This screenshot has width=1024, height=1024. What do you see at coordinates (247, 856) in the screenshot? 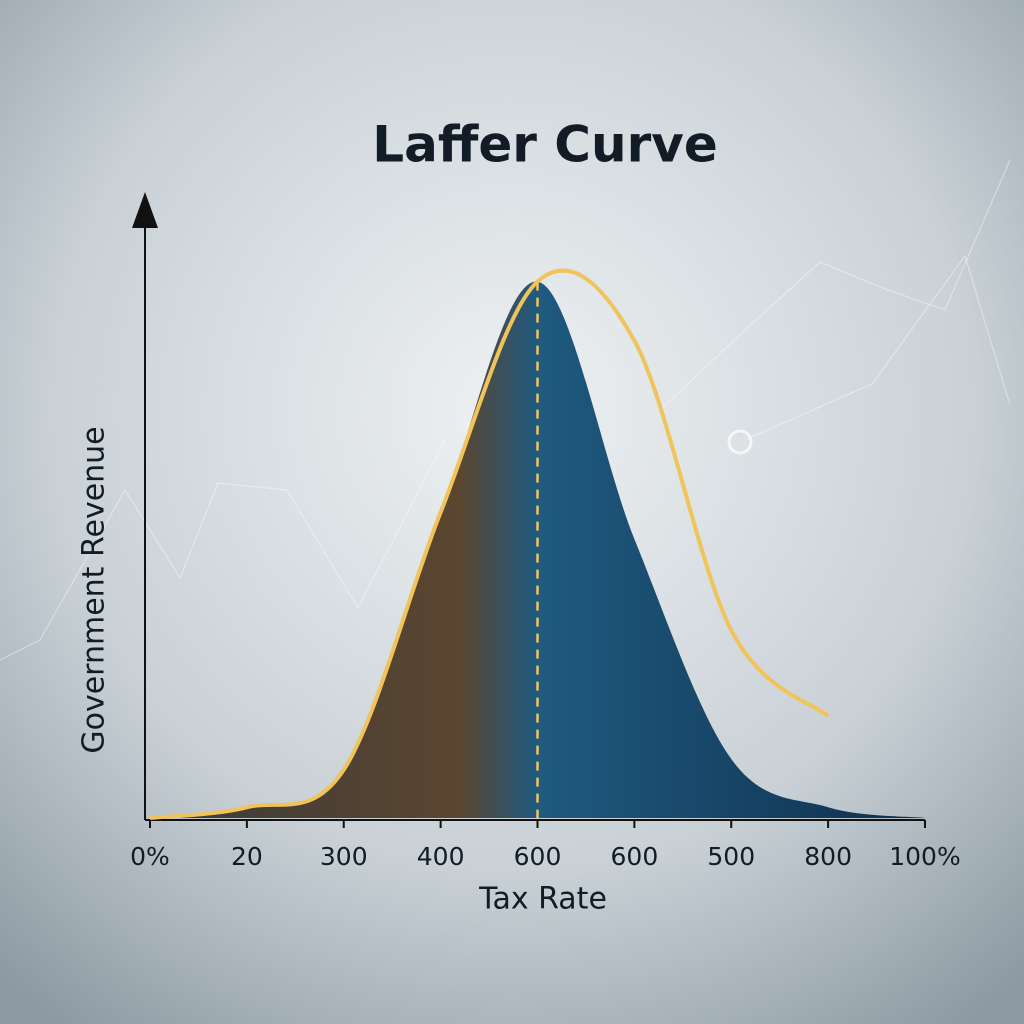
I see `x-tick-label: 20` at bounding box center [247, 856].